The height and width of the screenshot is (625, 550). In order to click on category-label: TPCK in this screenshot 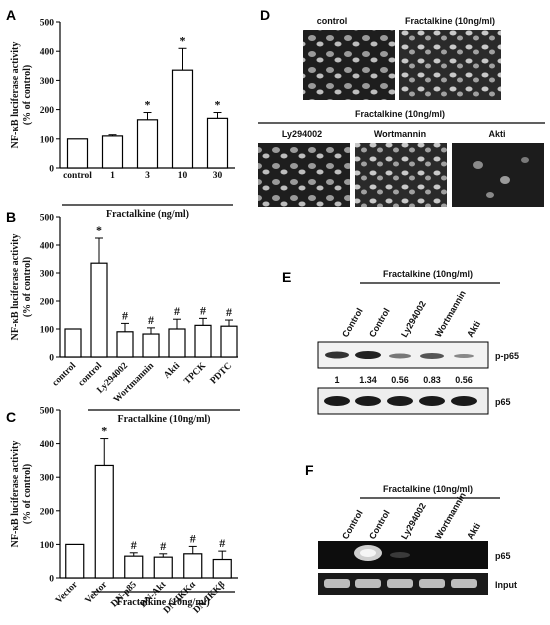, I will do `click(195, 374)`.